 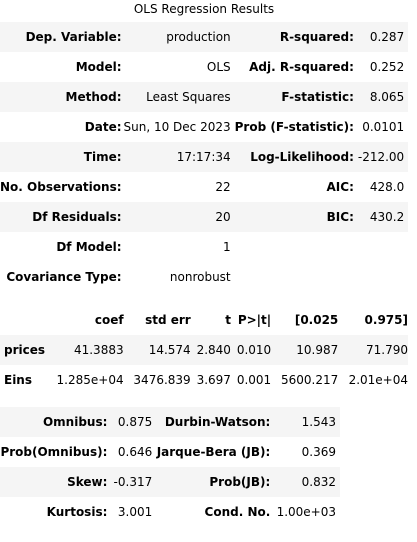 What do you see at coordinates (198, 37) in the screenshot?
I see `row-value: production` at bounding box center [198, 37].